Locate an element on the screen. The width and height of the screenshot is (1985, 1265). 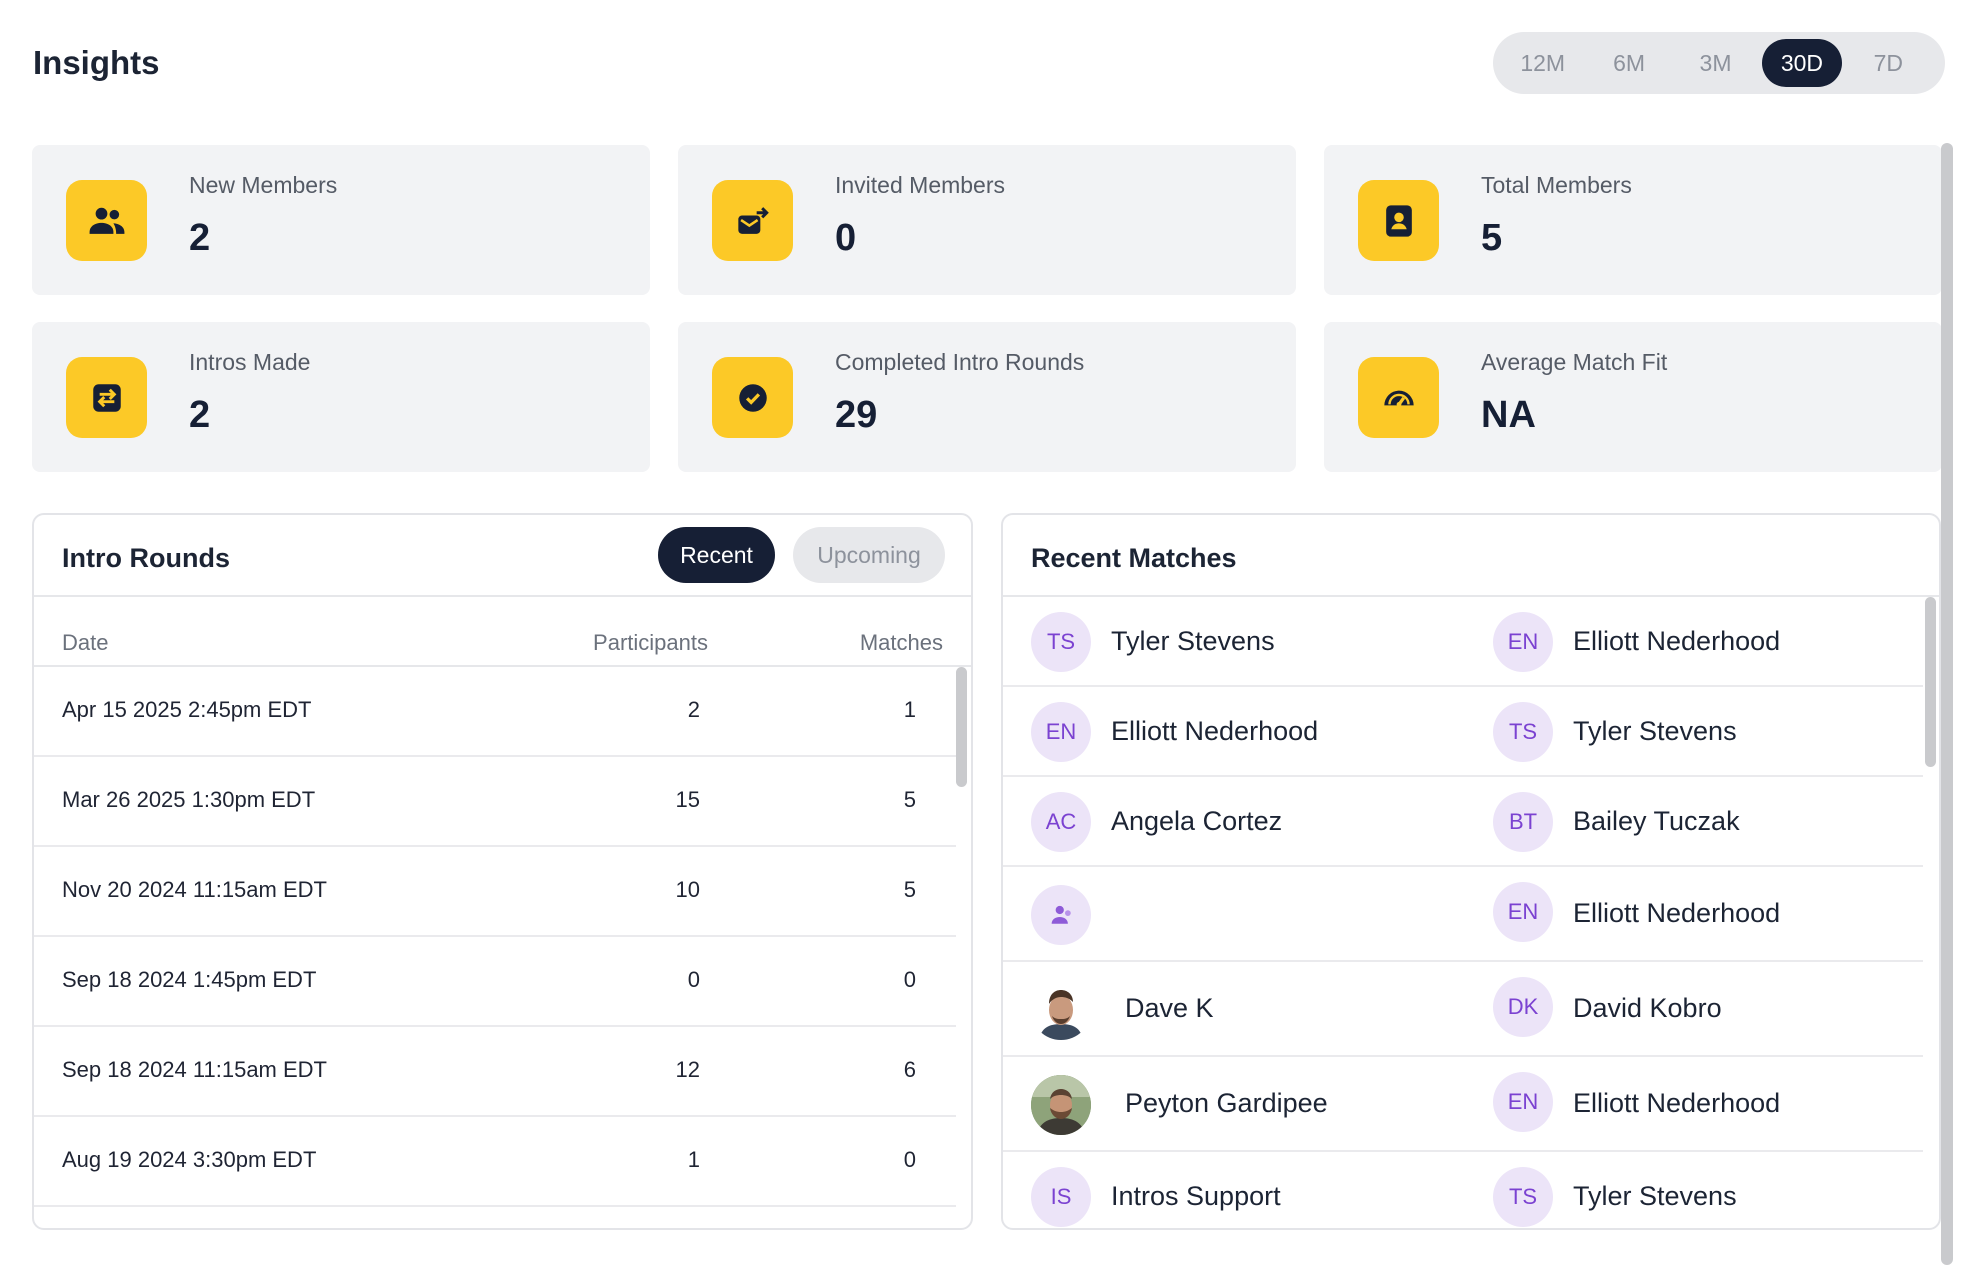
round-participants: 15 is located at coordinates (687, 799).